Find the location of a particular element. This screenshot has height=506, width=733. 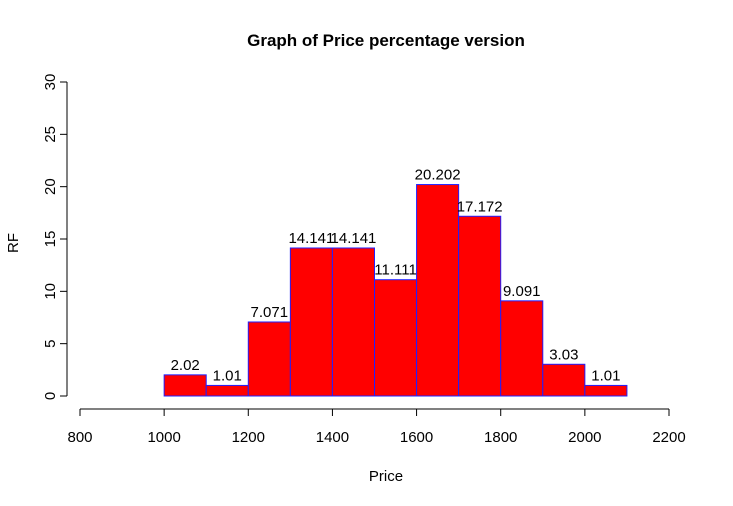

chart-title: Graph of Price percentage version is located at coordinates (386, 40).